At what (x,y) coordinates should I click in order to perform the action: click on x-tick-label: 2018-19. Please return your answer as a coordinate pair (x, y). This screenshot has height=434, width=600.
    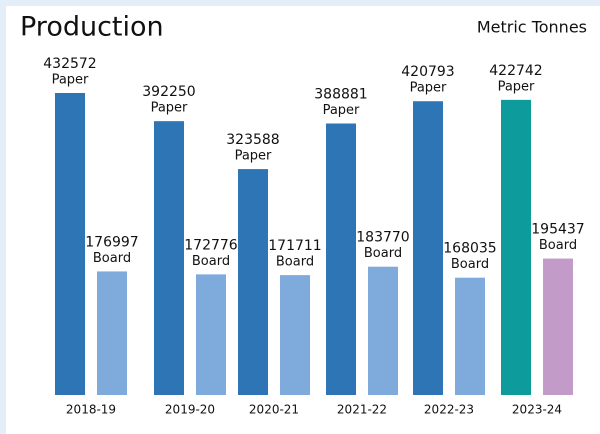
    Looking at the image, I should click on (91, 410).